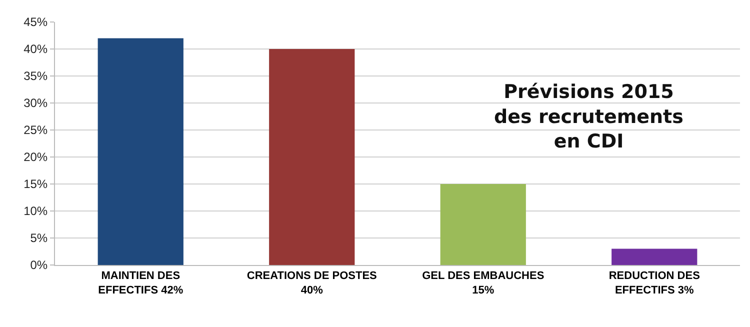 The image size is (750, 327). What do you see at coordinates (36, 184) in the screenshot?
I see `y-tick-label: 15%` at bounding box center [36, 184].